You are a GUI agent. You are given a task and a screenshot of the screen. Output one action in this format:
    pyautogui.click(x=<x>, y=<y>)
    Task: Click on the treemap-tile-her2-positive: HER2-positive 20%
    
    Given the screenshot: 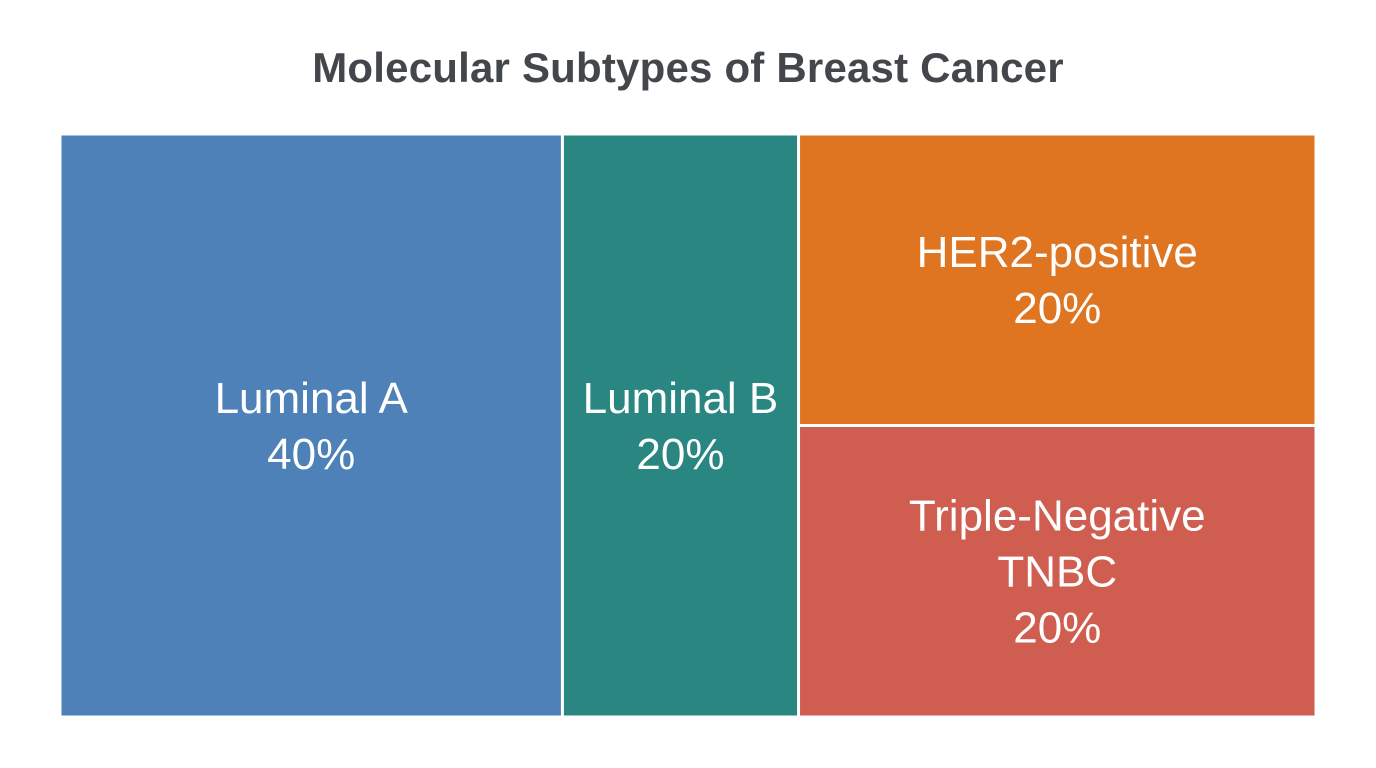 What is the action you would take?
    pyautogui.click(x=1057, y=279)
    